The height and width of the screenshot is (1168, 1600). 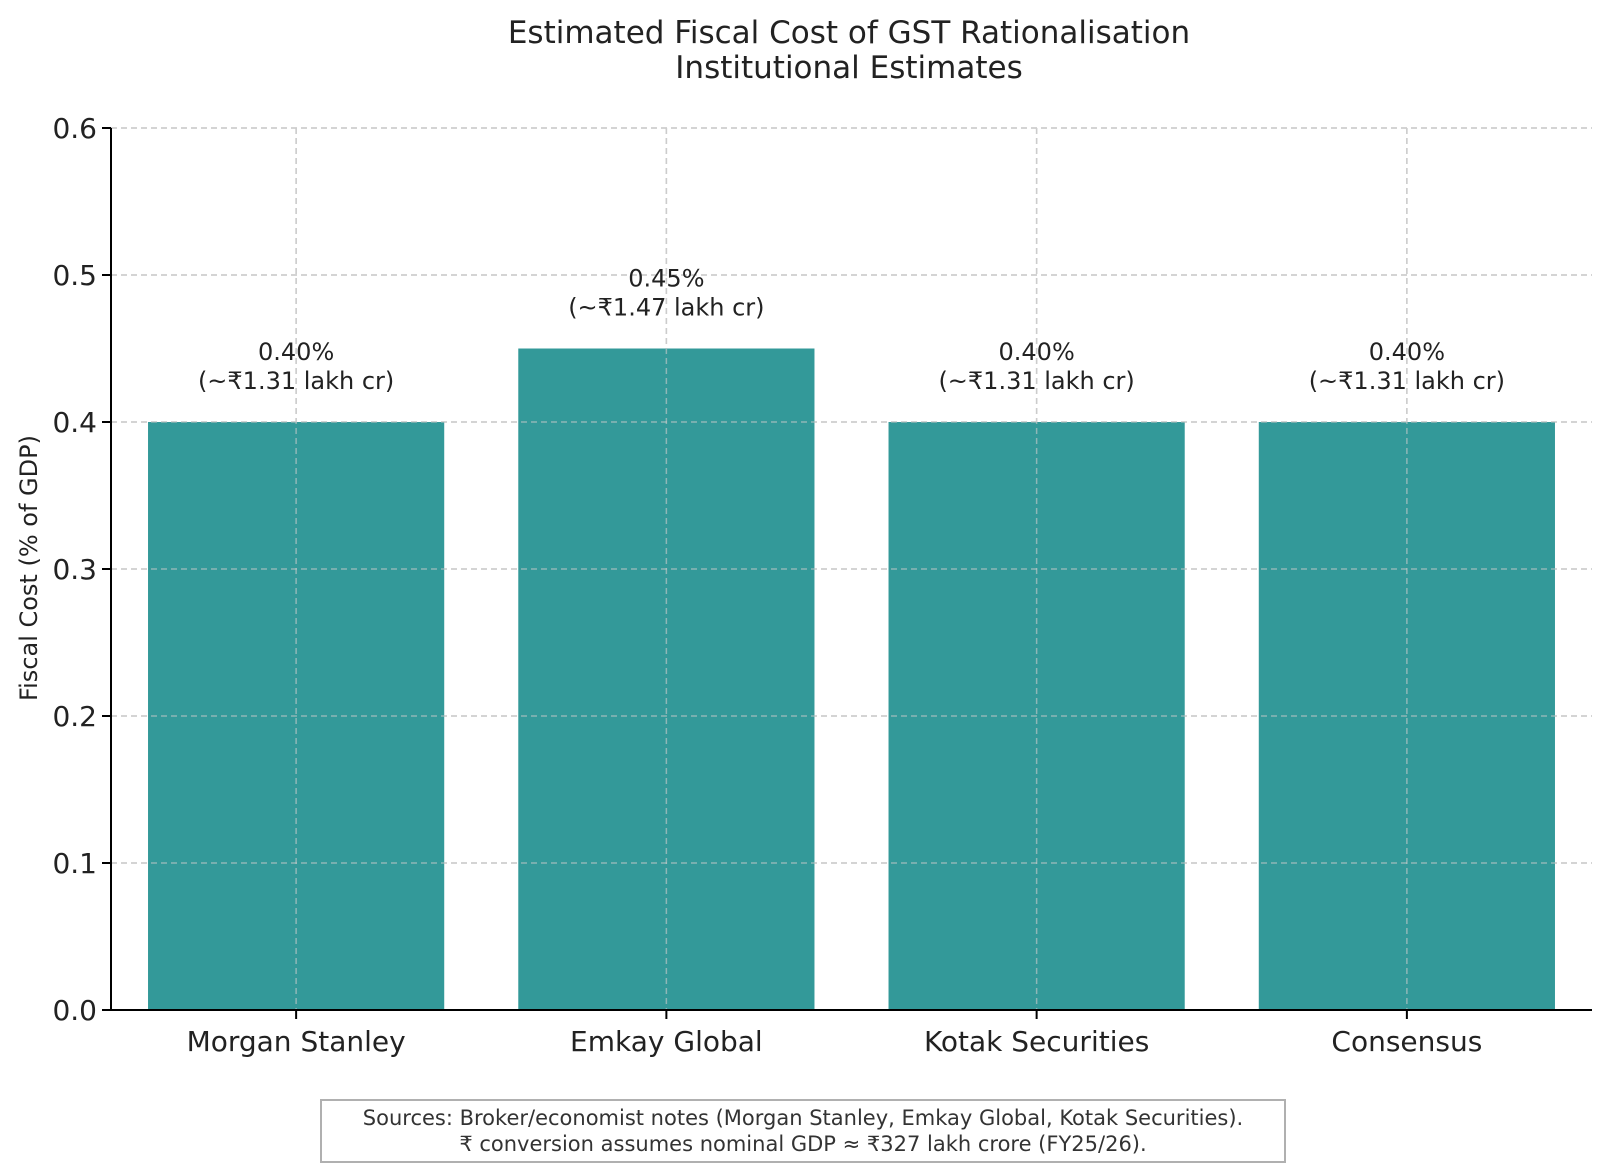 What do you see at coordinates (74, 569) in the screenshot?
I see `y-tick-label: 0.3` at bounding box center [74, 569].